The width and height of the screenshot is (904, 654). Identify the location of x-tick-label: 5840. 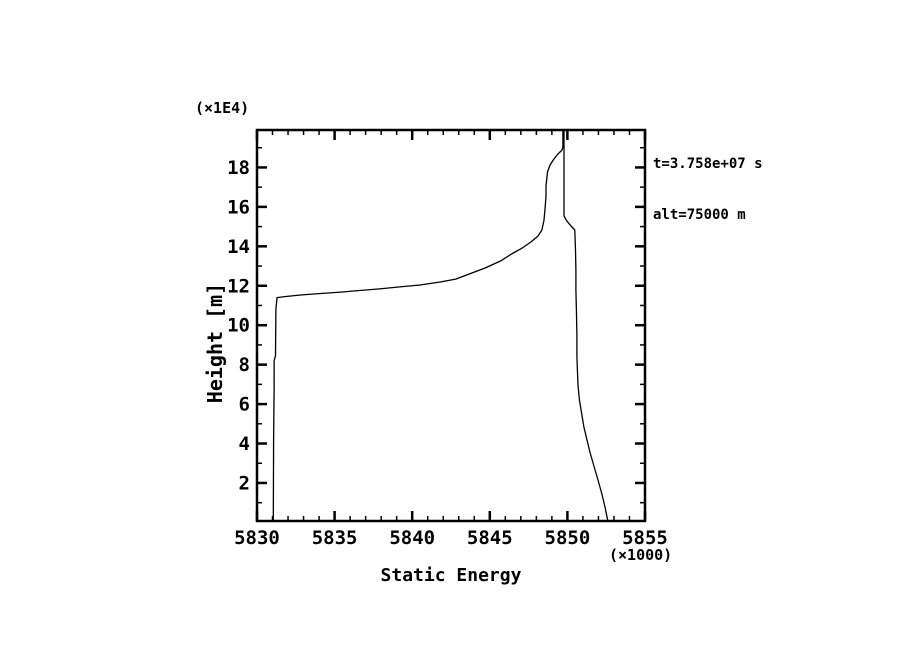
(412, 538).